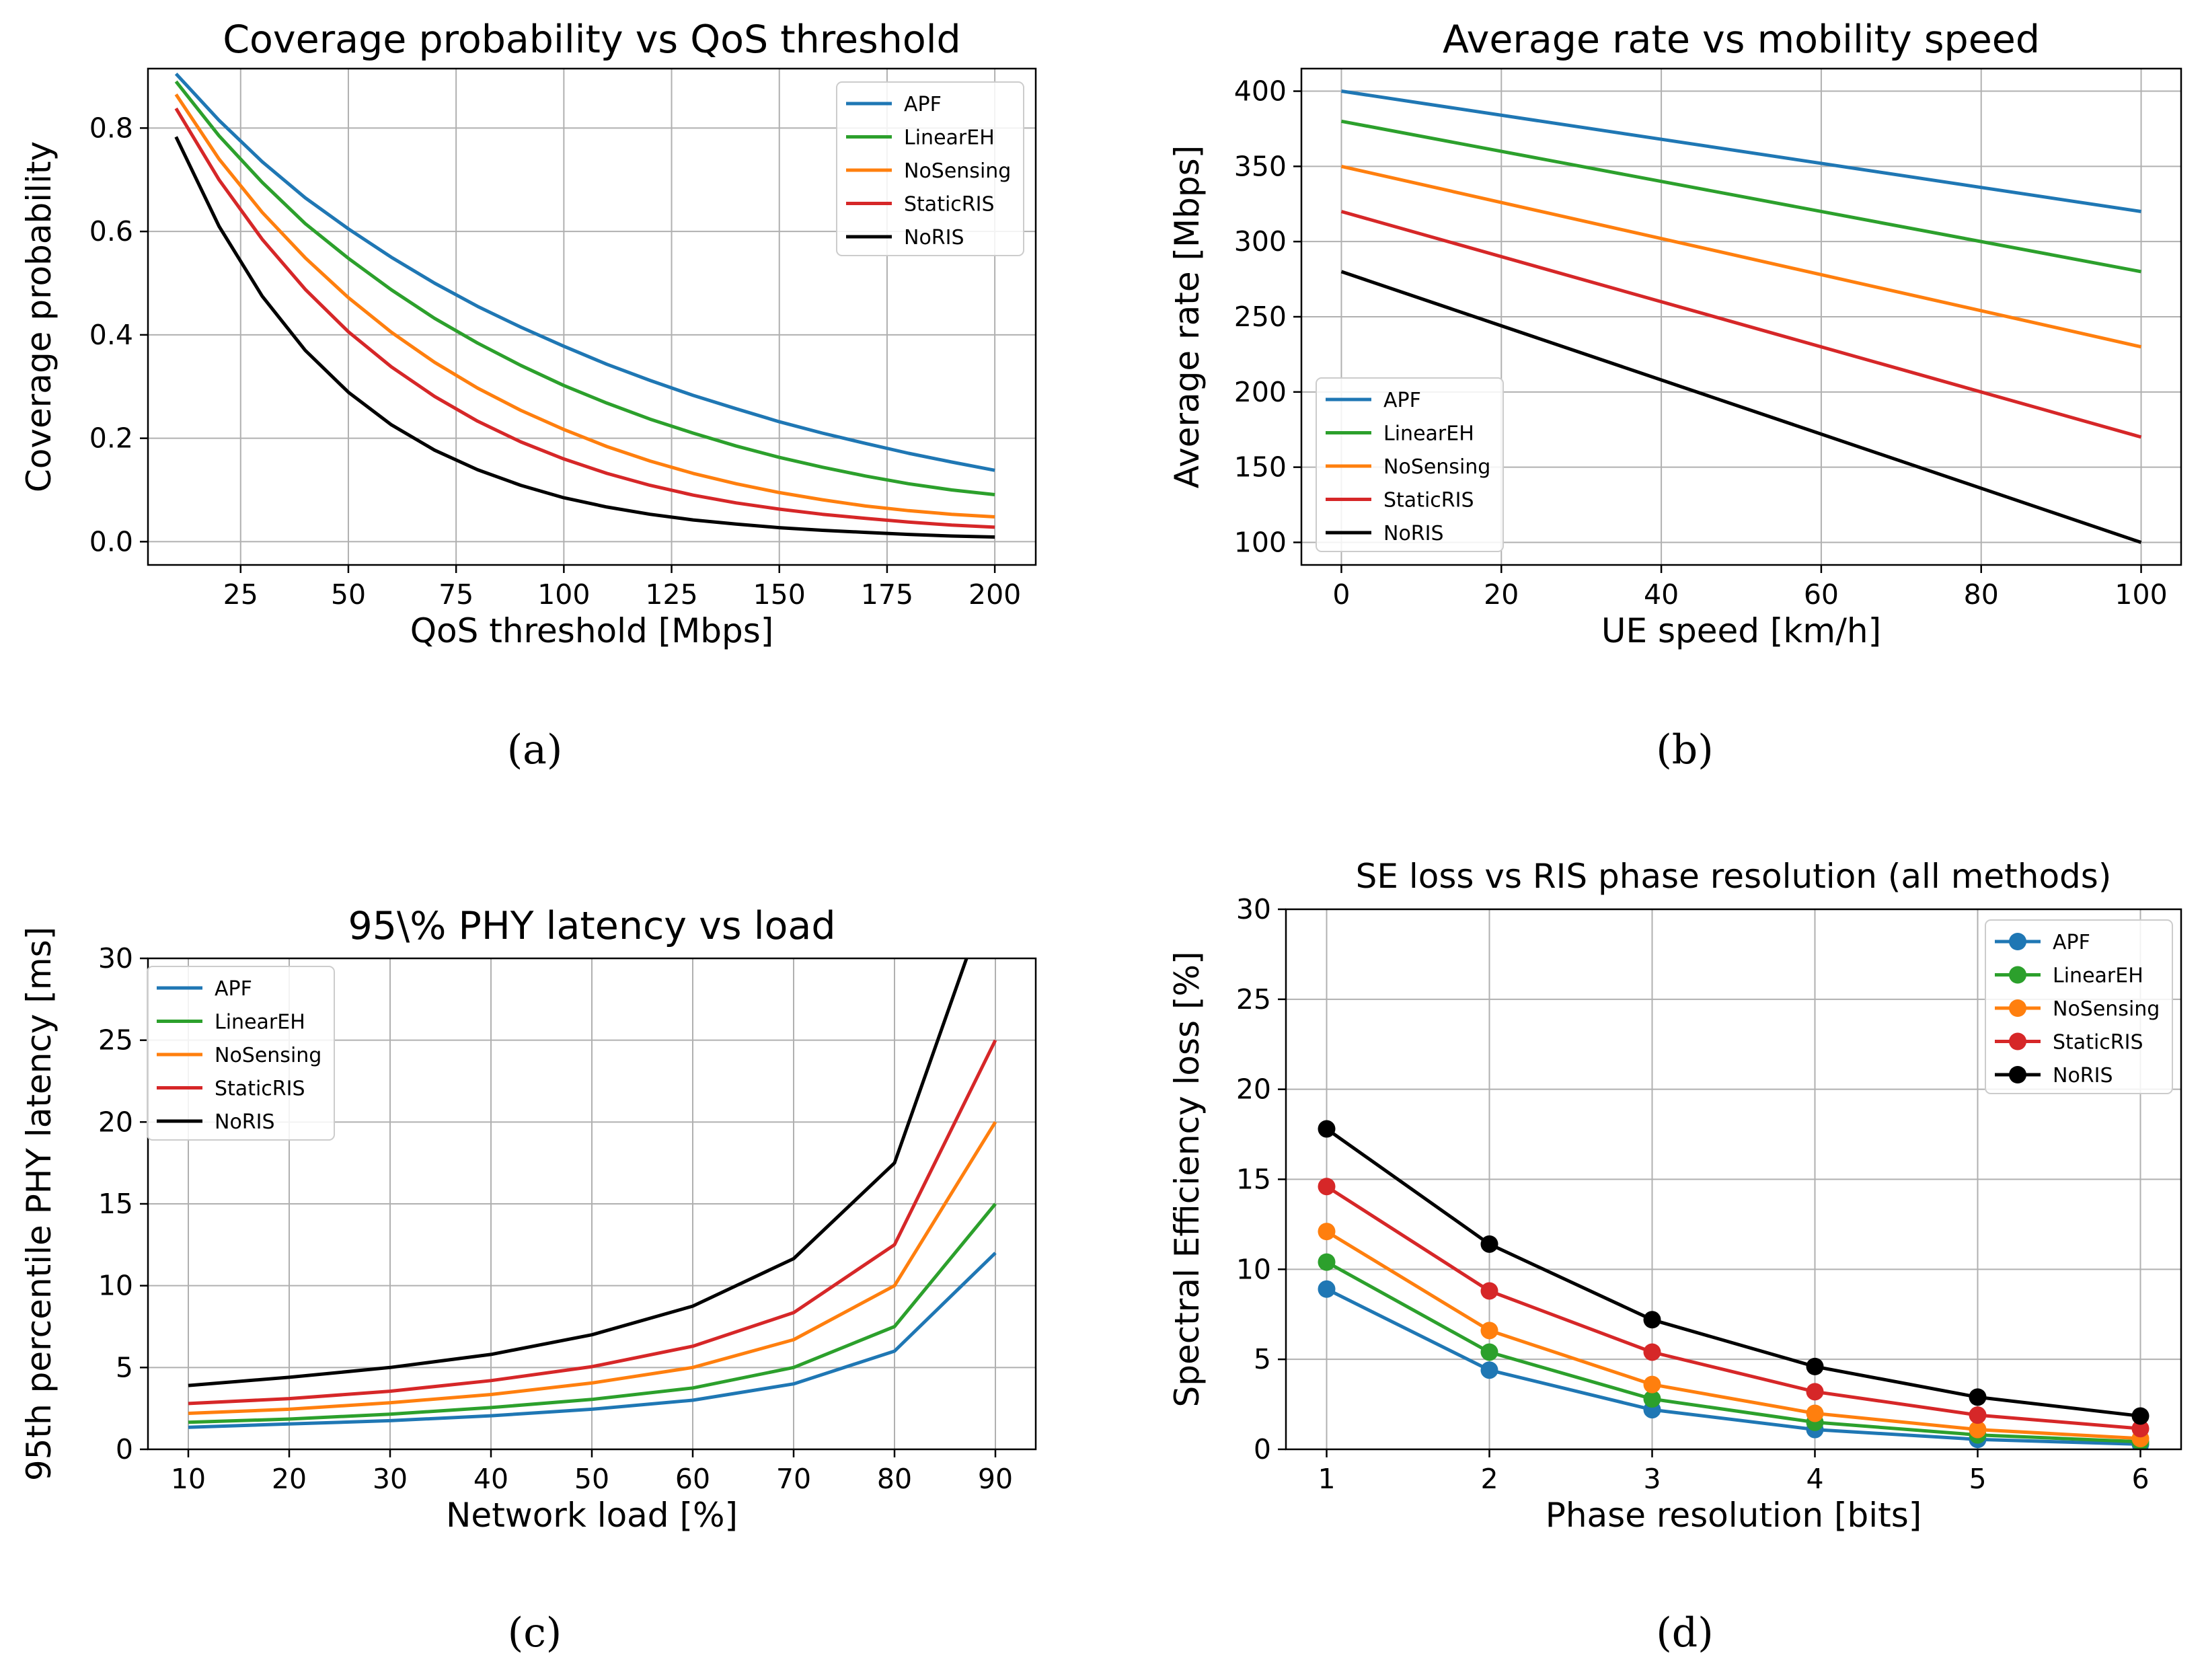 This screenshot has width=2206, height=1680. I want to click on x-tick-label: 20, so click(289, 1479).